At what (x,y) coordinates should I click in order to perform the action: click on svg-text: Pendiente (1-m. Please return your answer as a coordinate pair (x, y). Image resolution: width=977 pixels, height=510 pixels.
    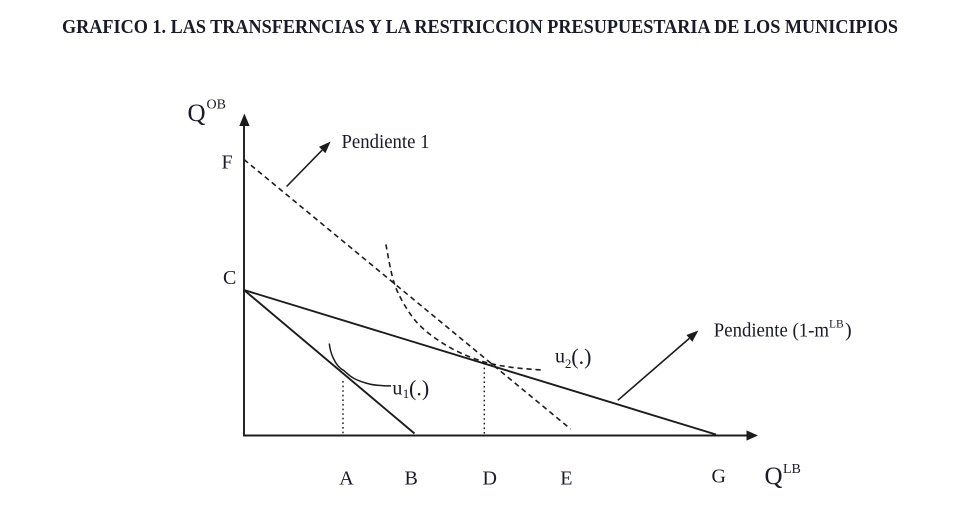
    Looking at the image, I should click on (772, 331).